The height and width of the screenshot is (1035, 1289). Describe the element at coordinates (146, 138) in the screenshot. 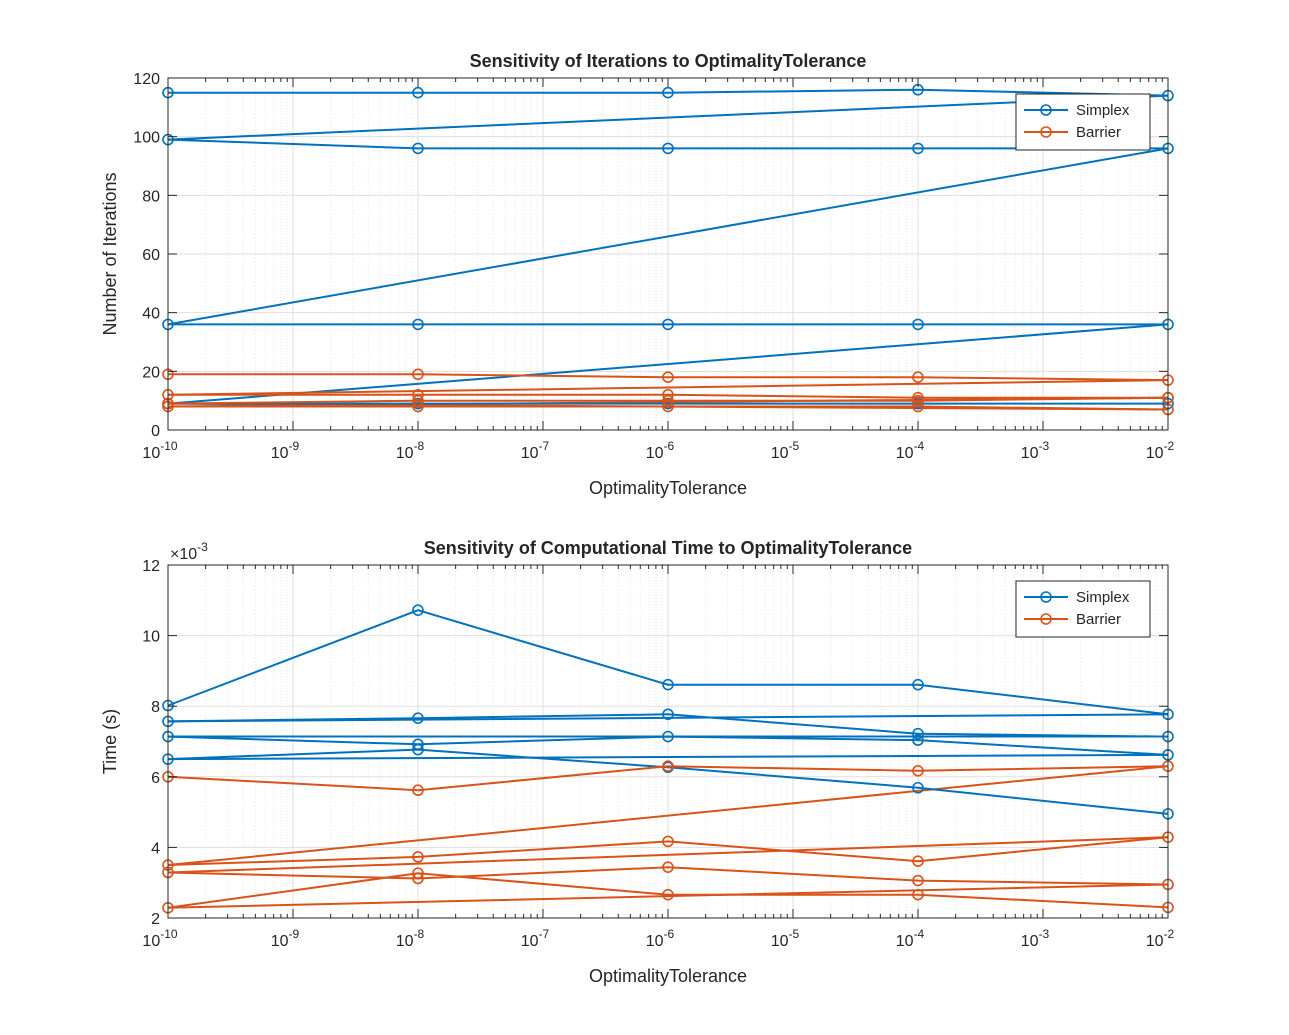

I see `y-tick-label: 100` at that location.